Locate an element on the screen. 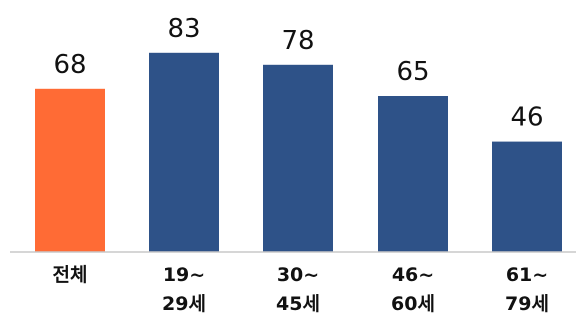 The height and width of the screenshot is (320, 586). category-label-0-line-0: 전체 is located at coordinates (70, 275).